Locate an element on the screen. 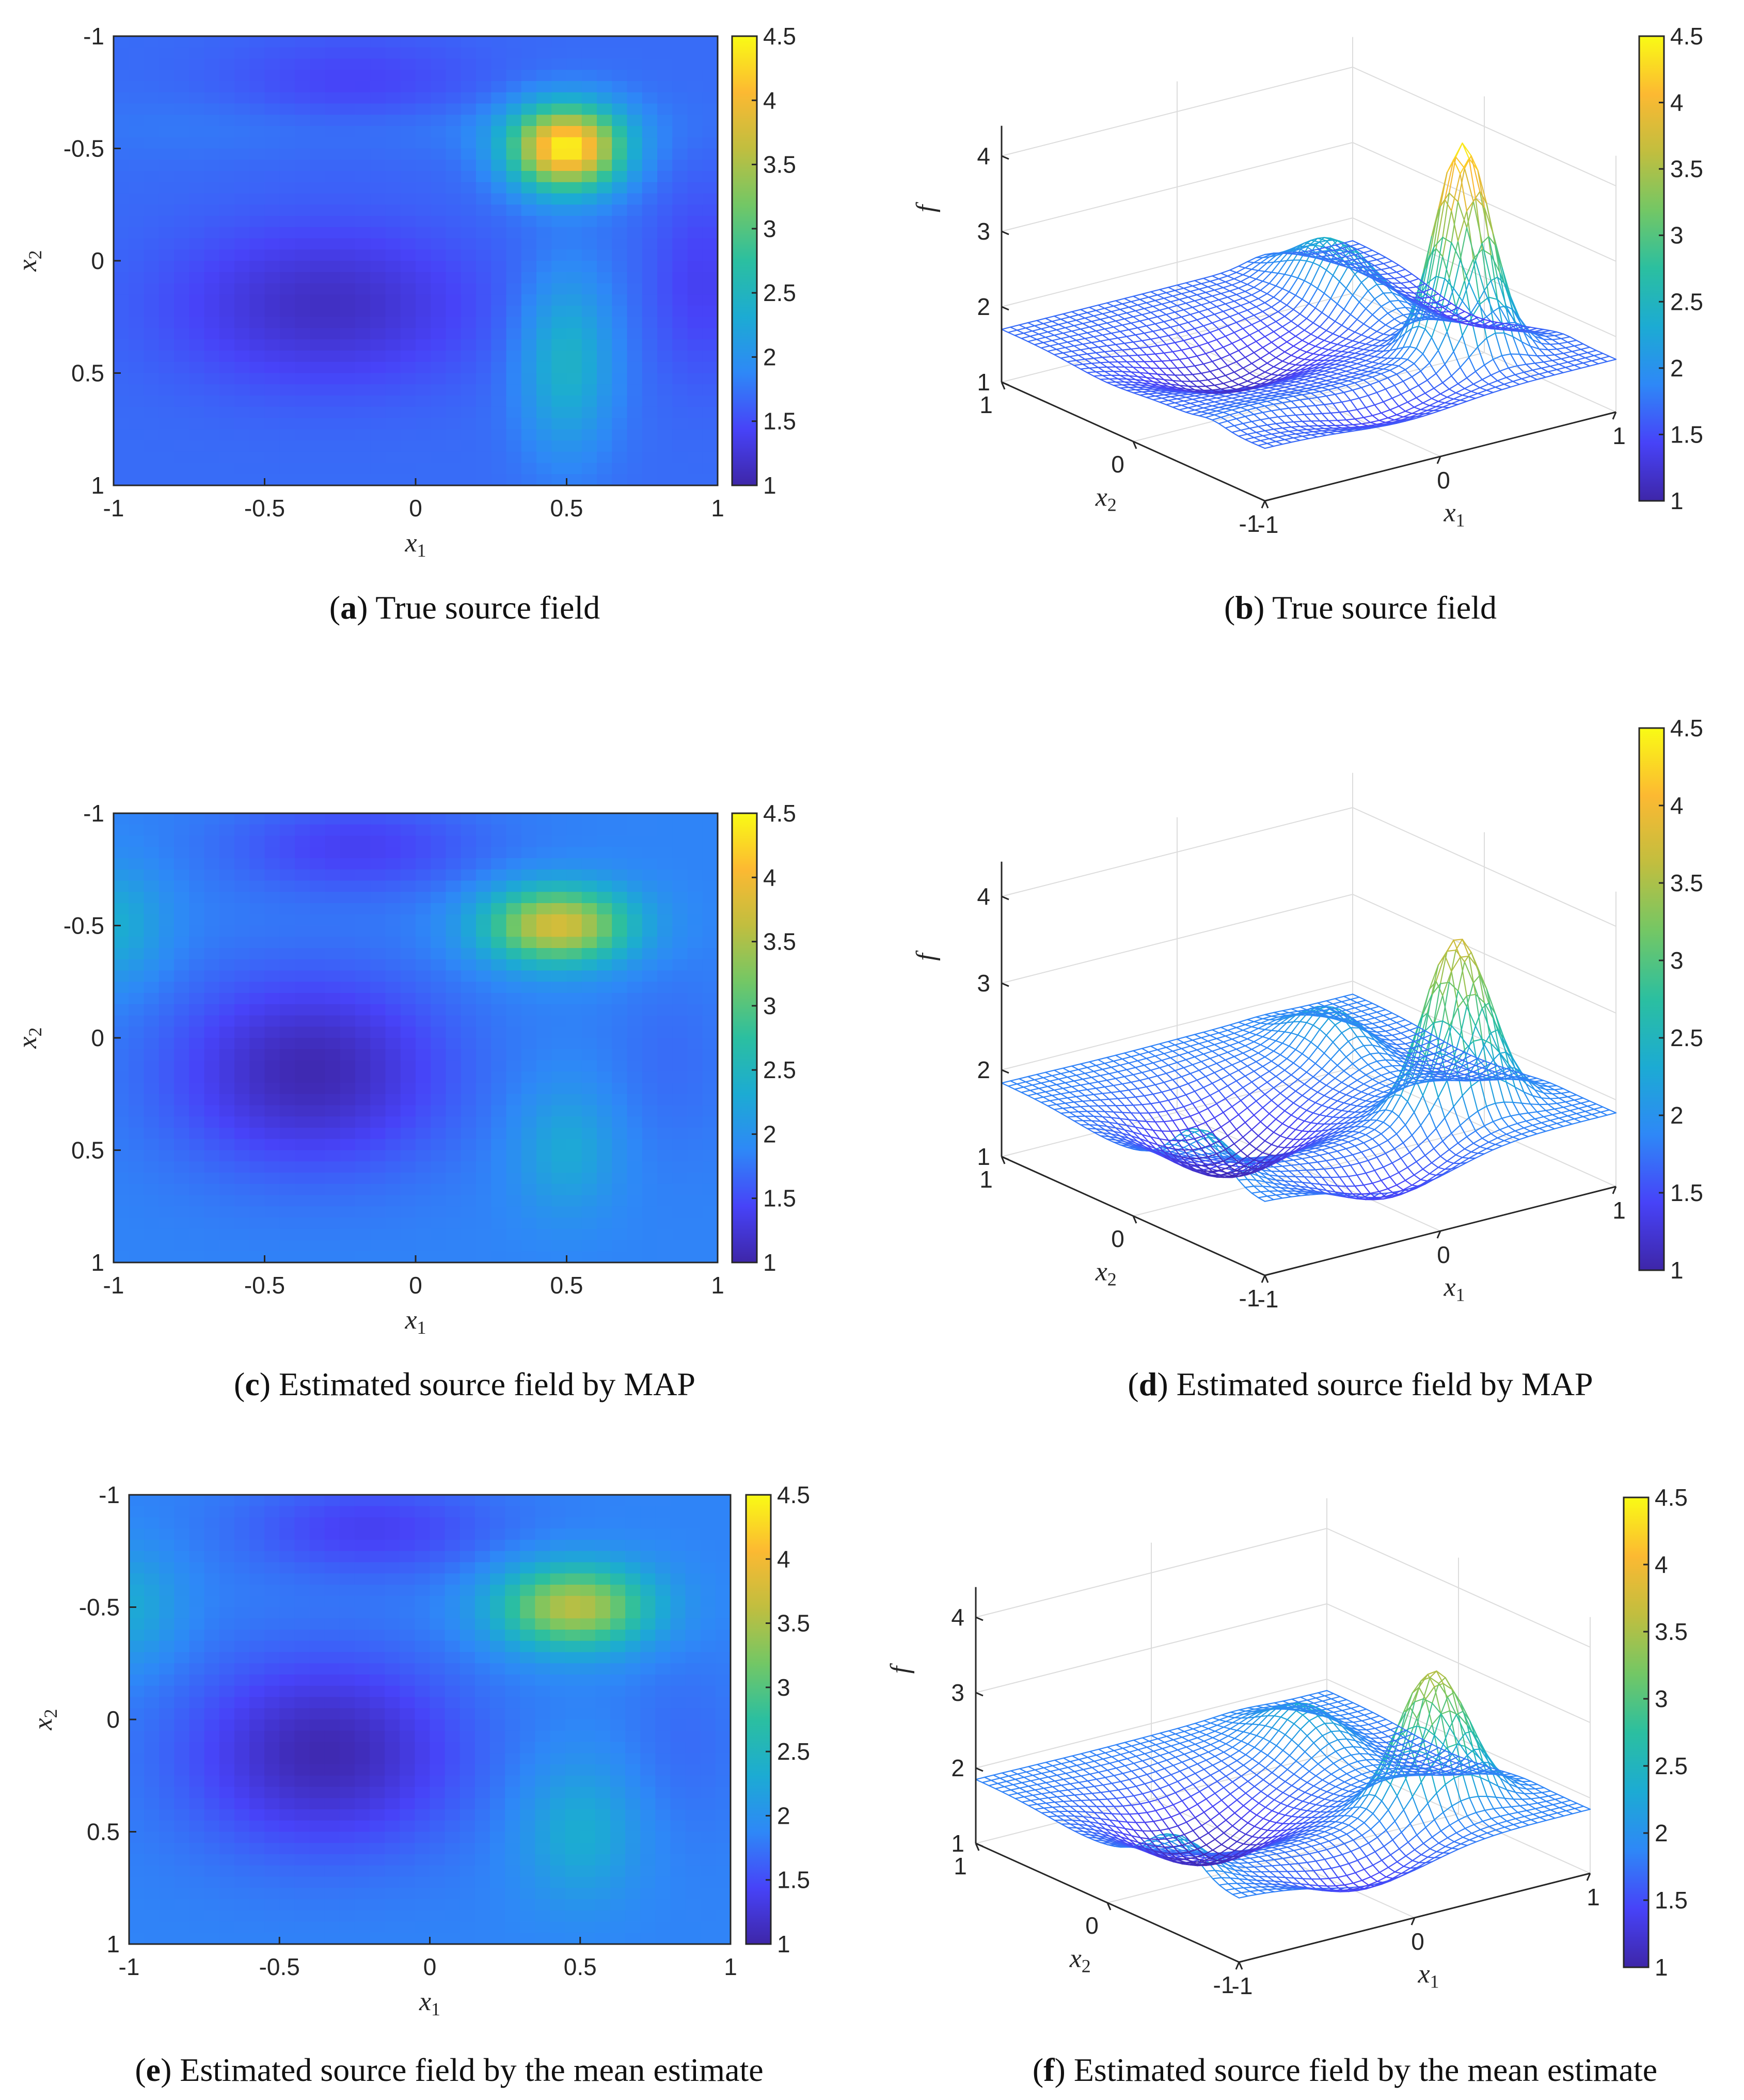 Image resolution: width=1744 pixels, height=2100 pixels. x2-tick-label: -1 is located at coordinates (1249, 523).